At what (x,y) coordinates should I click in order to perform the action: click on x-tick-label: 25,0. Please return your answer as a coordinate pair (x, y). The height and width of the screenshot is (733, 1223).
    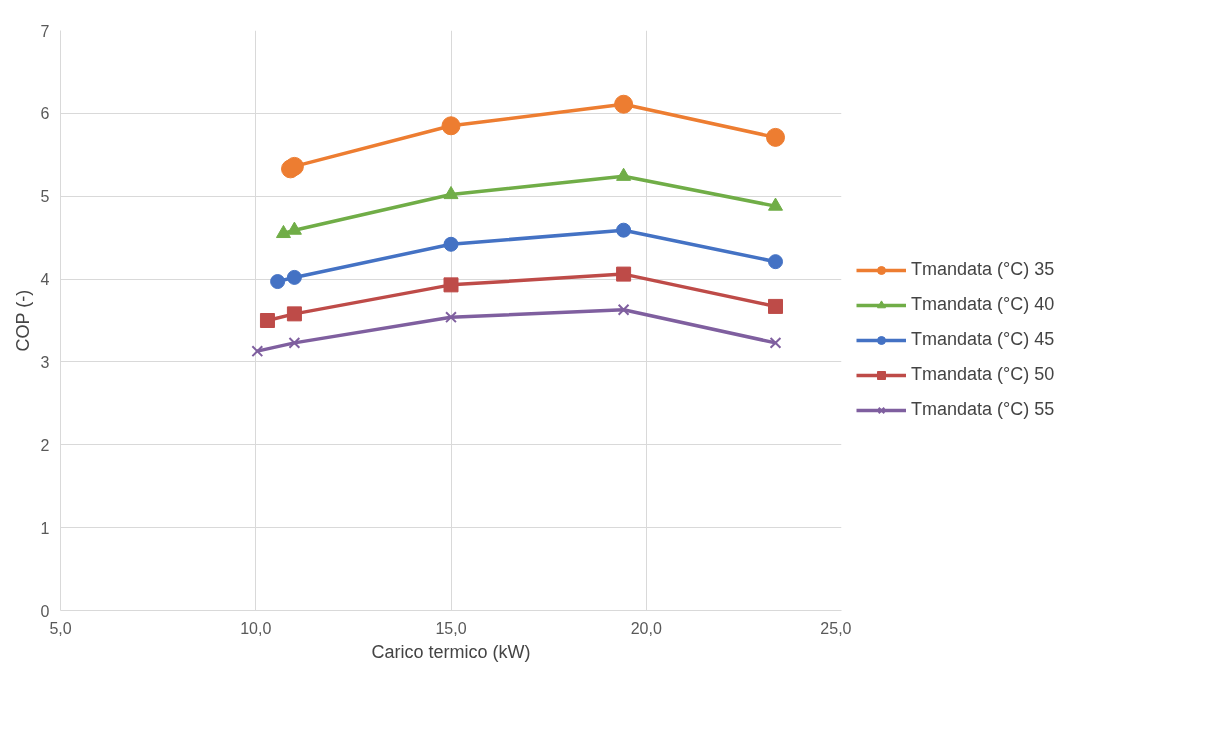
    Looking at the image, I should click on (836, 628).